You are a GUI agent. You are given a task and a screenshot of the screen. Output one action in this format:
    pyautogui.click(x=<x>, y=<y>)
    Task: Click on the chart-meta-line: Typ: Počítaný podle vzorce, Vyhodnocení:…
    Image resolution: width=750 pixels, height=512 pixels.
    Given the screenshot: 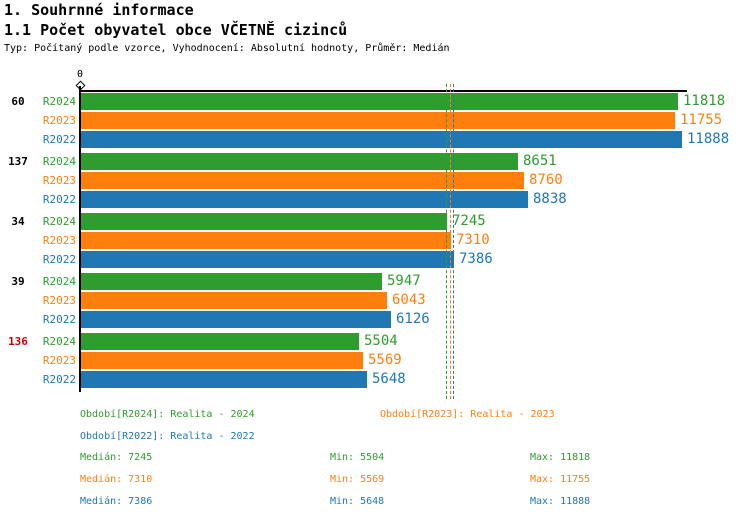 What is the action you would take?
    pyautogui.click(x=227, y=48)
    